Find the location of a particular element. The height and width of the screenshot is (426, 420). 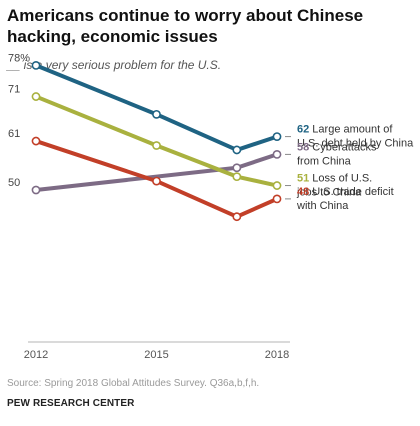

series-label: U.S. debt held by China is located at coordinates (355, 144).